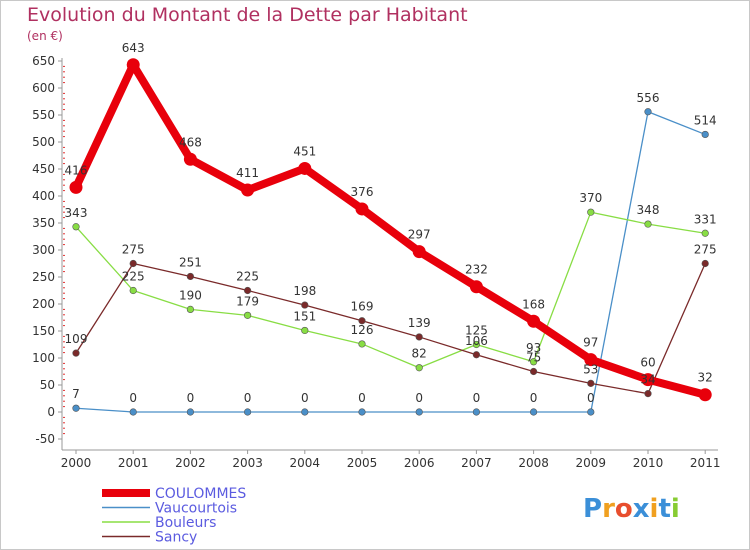 The width and height of the screenshot is (750, 550). I want to click on y-tick-label: 50, so click(47, 385).